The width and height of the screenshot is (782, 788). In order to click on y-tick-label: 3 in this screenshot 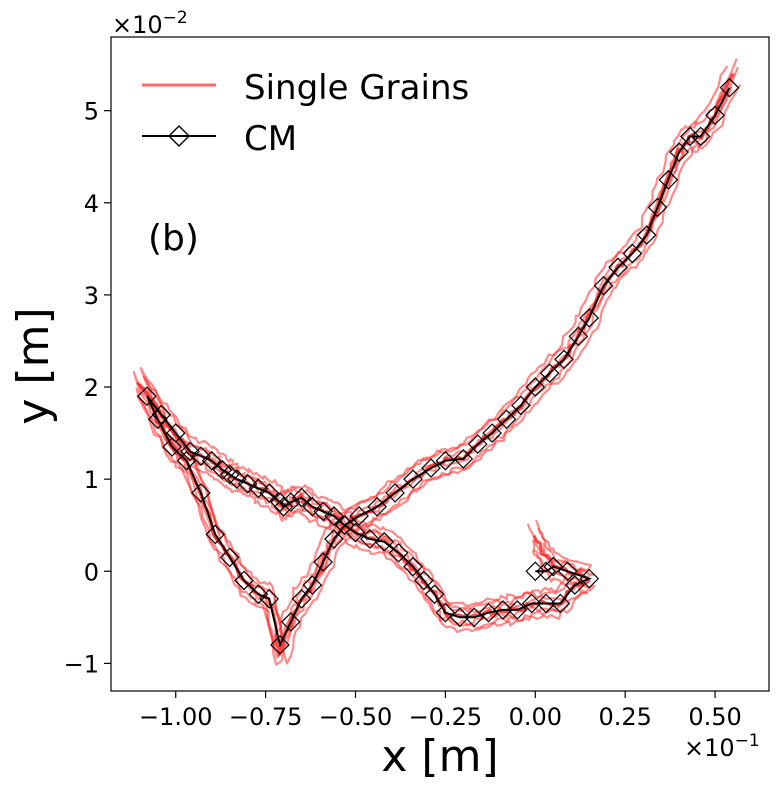, I will do `click(91, 296)`.